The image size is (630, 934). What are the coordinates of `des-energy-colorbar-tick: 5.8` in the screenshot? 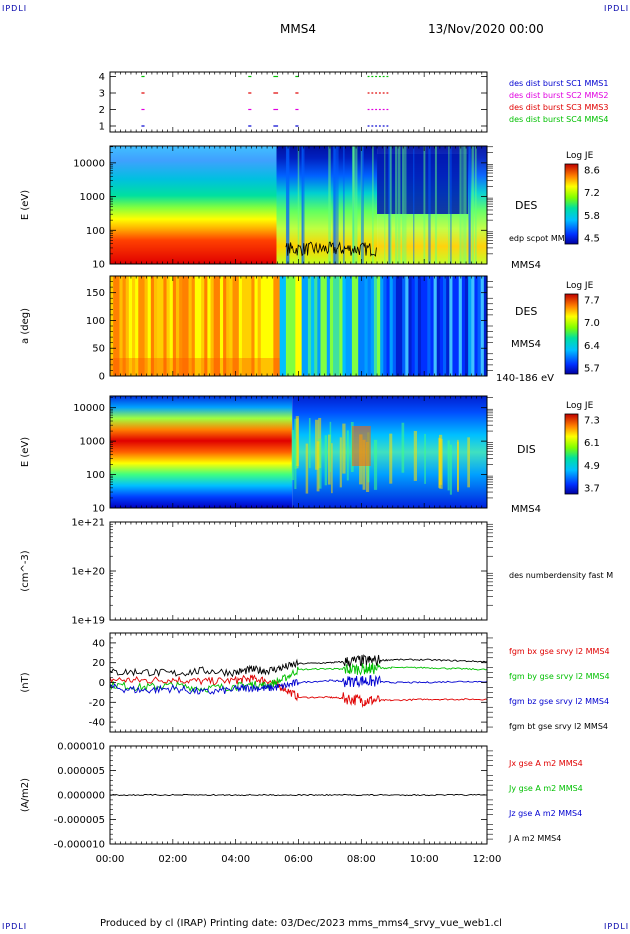 It's located at (592, 216).